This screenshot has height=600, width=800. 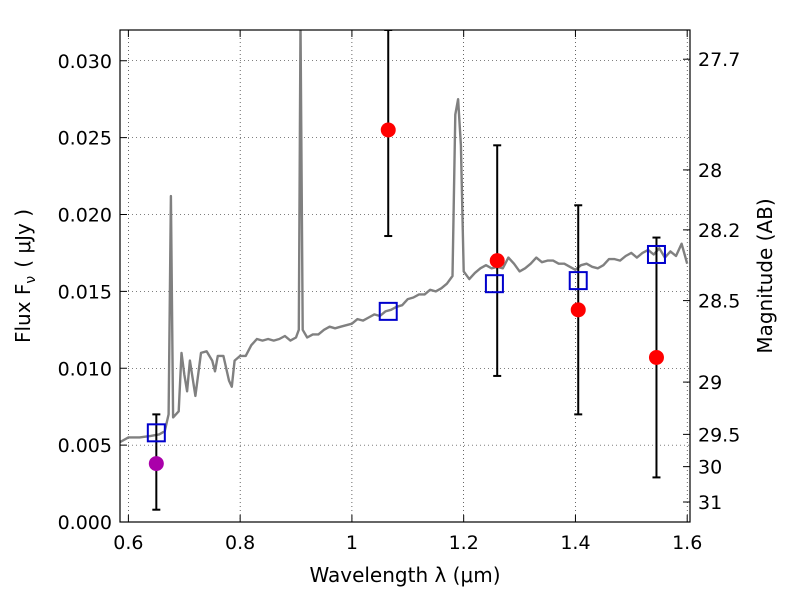 What do you see at coordinates (719, 435) in the screenshot?
I see `magnitude-tick-label: 29.5` at bounding box center [719, 435].